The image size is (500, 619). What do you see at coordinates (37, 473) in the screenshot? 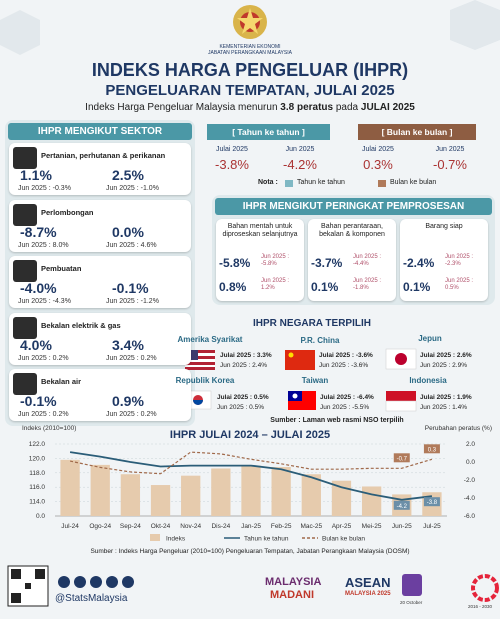
I see `y-tick-label: 118.0` at bounding box center [37, 473].